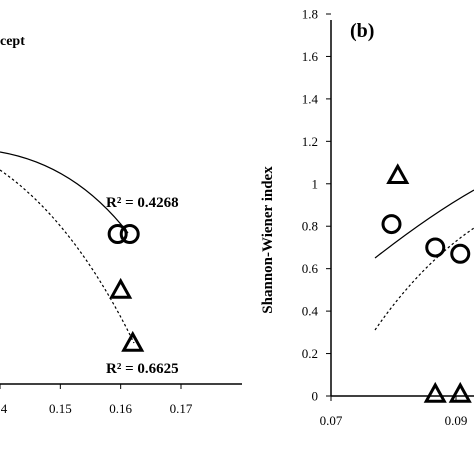  What do you see at coordinates (310, 268) in the screenshot?
I see `right-y-tick-label: 0.6` at bounding box center [310, 268].